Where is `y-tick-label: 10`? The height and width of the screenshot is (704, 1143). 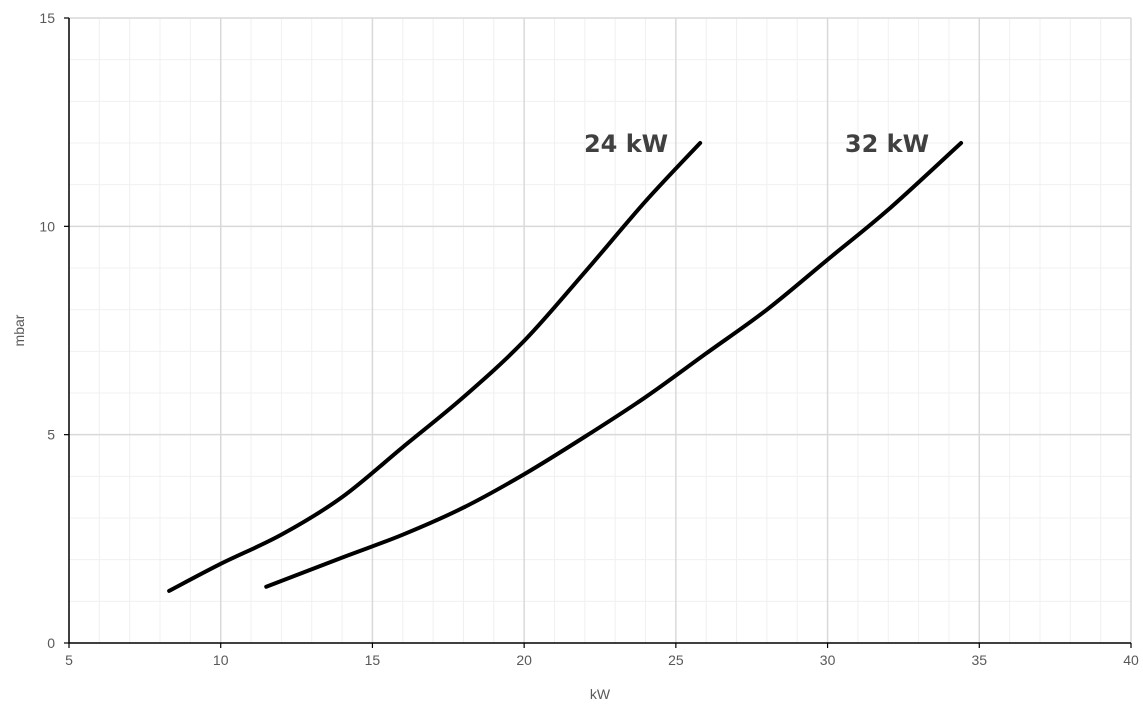 y-tick-label: 10 is located at coordinates (47, 226).